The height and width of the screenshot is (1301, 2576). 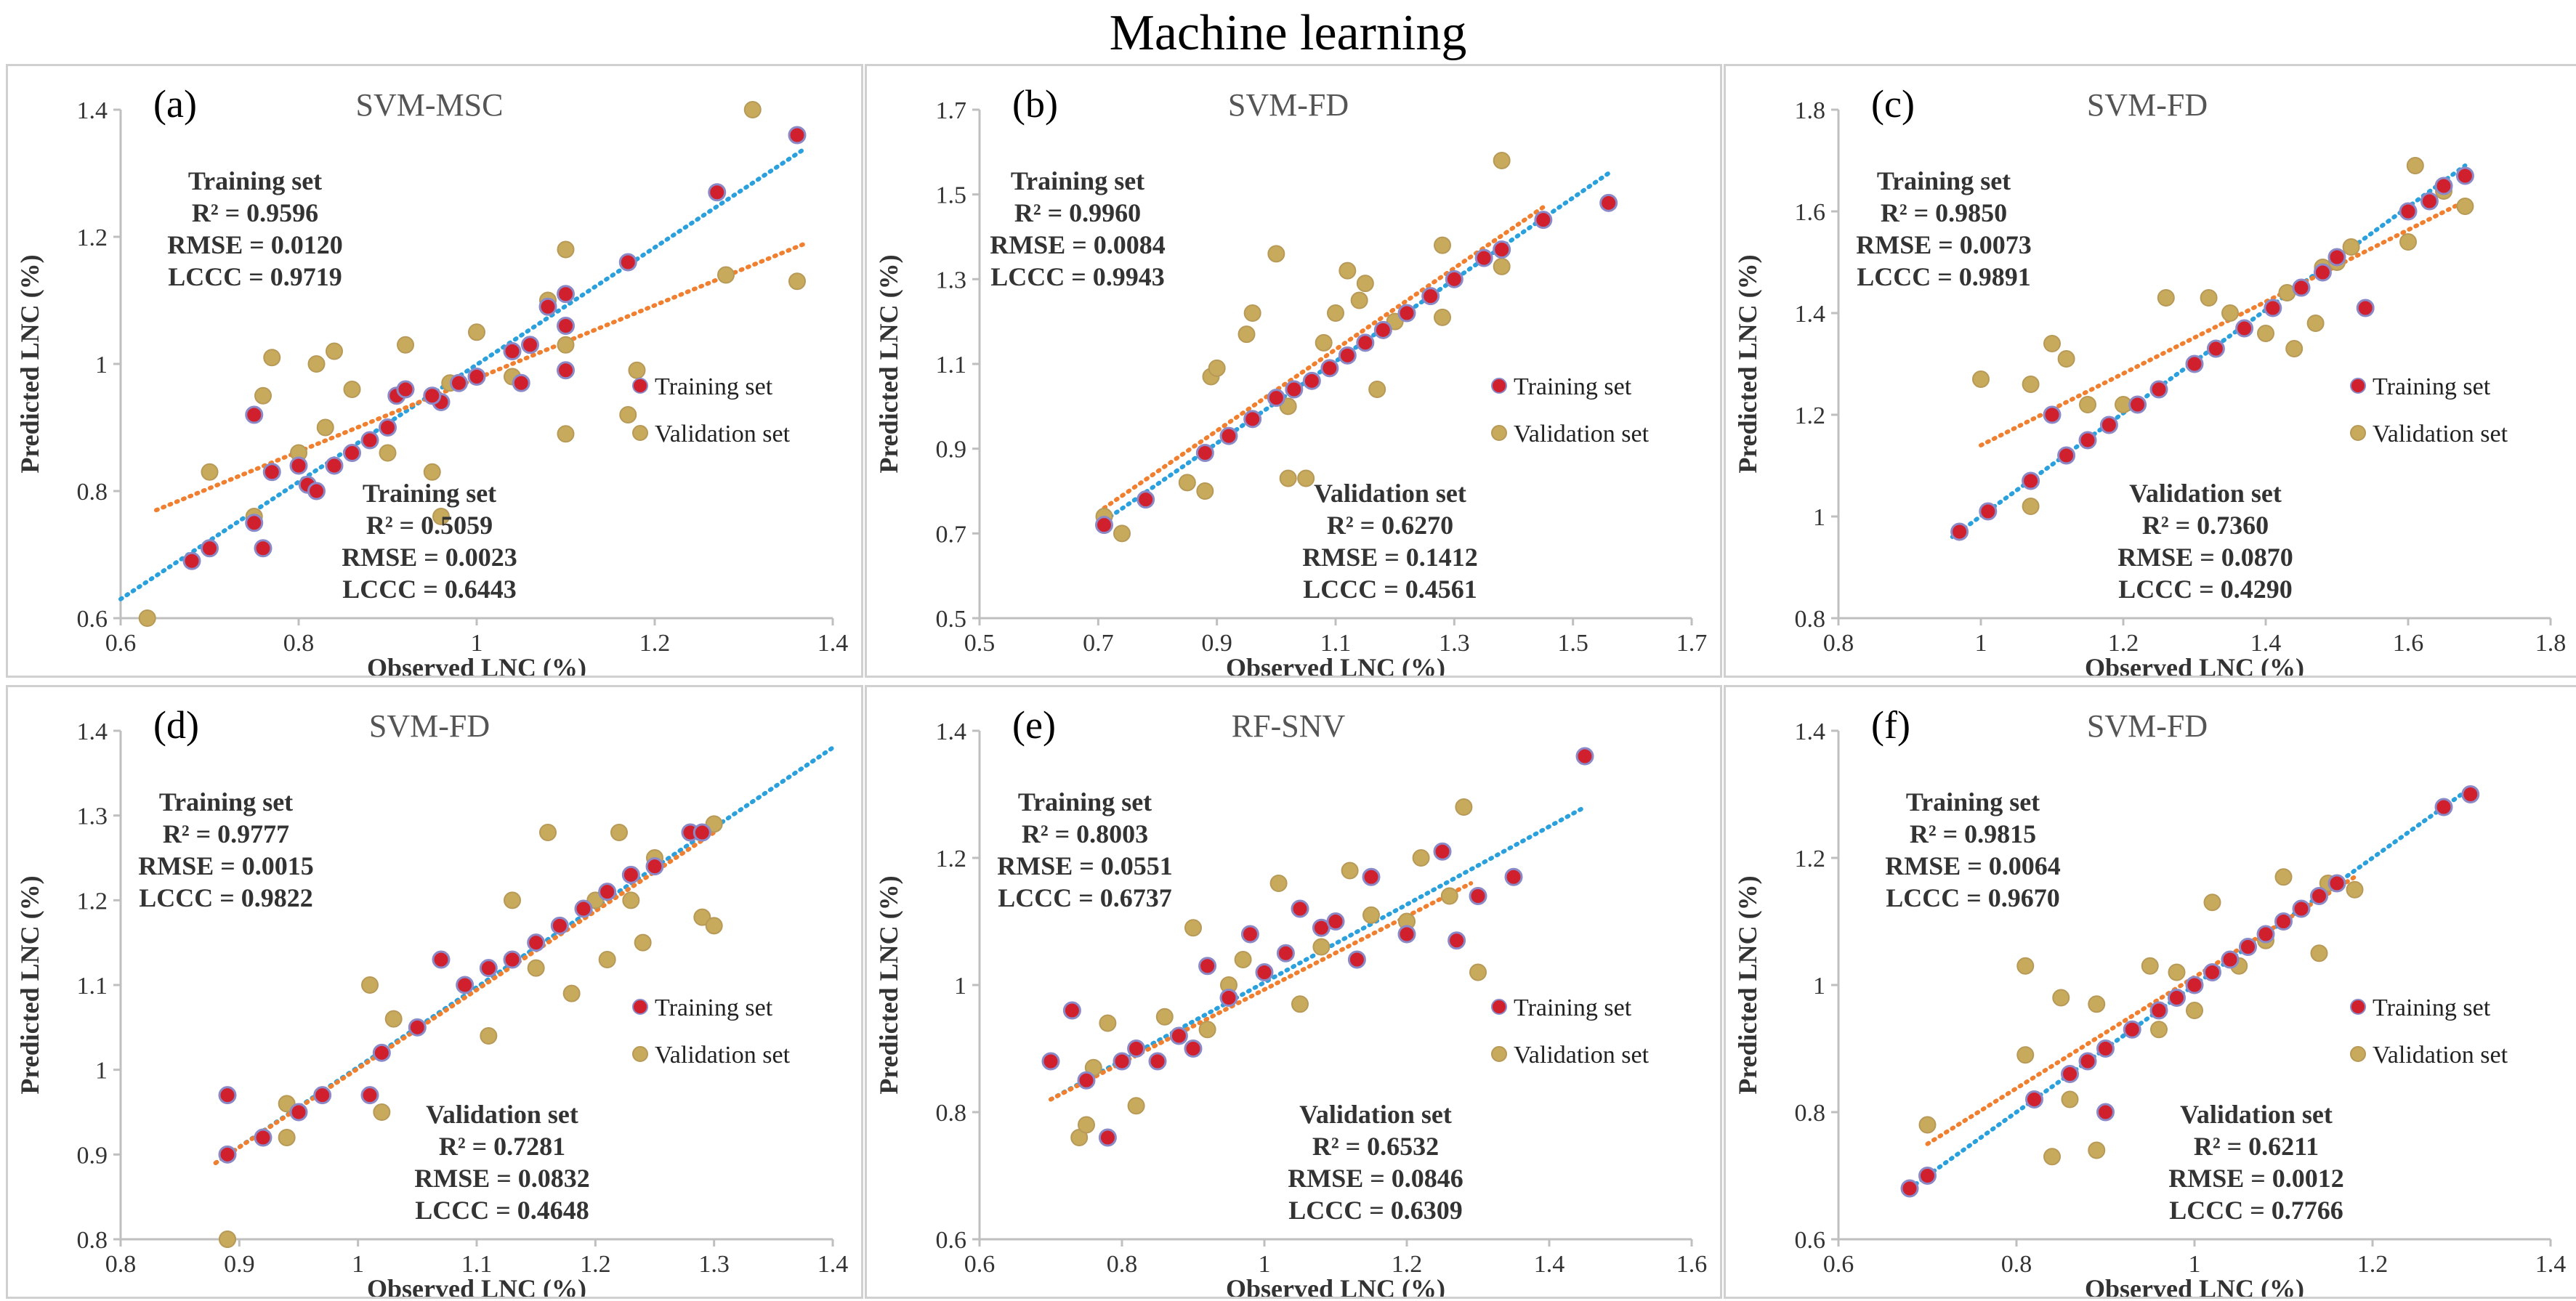 I want to click on x-tick-label: 1.6, so click(x=2409, y=643).